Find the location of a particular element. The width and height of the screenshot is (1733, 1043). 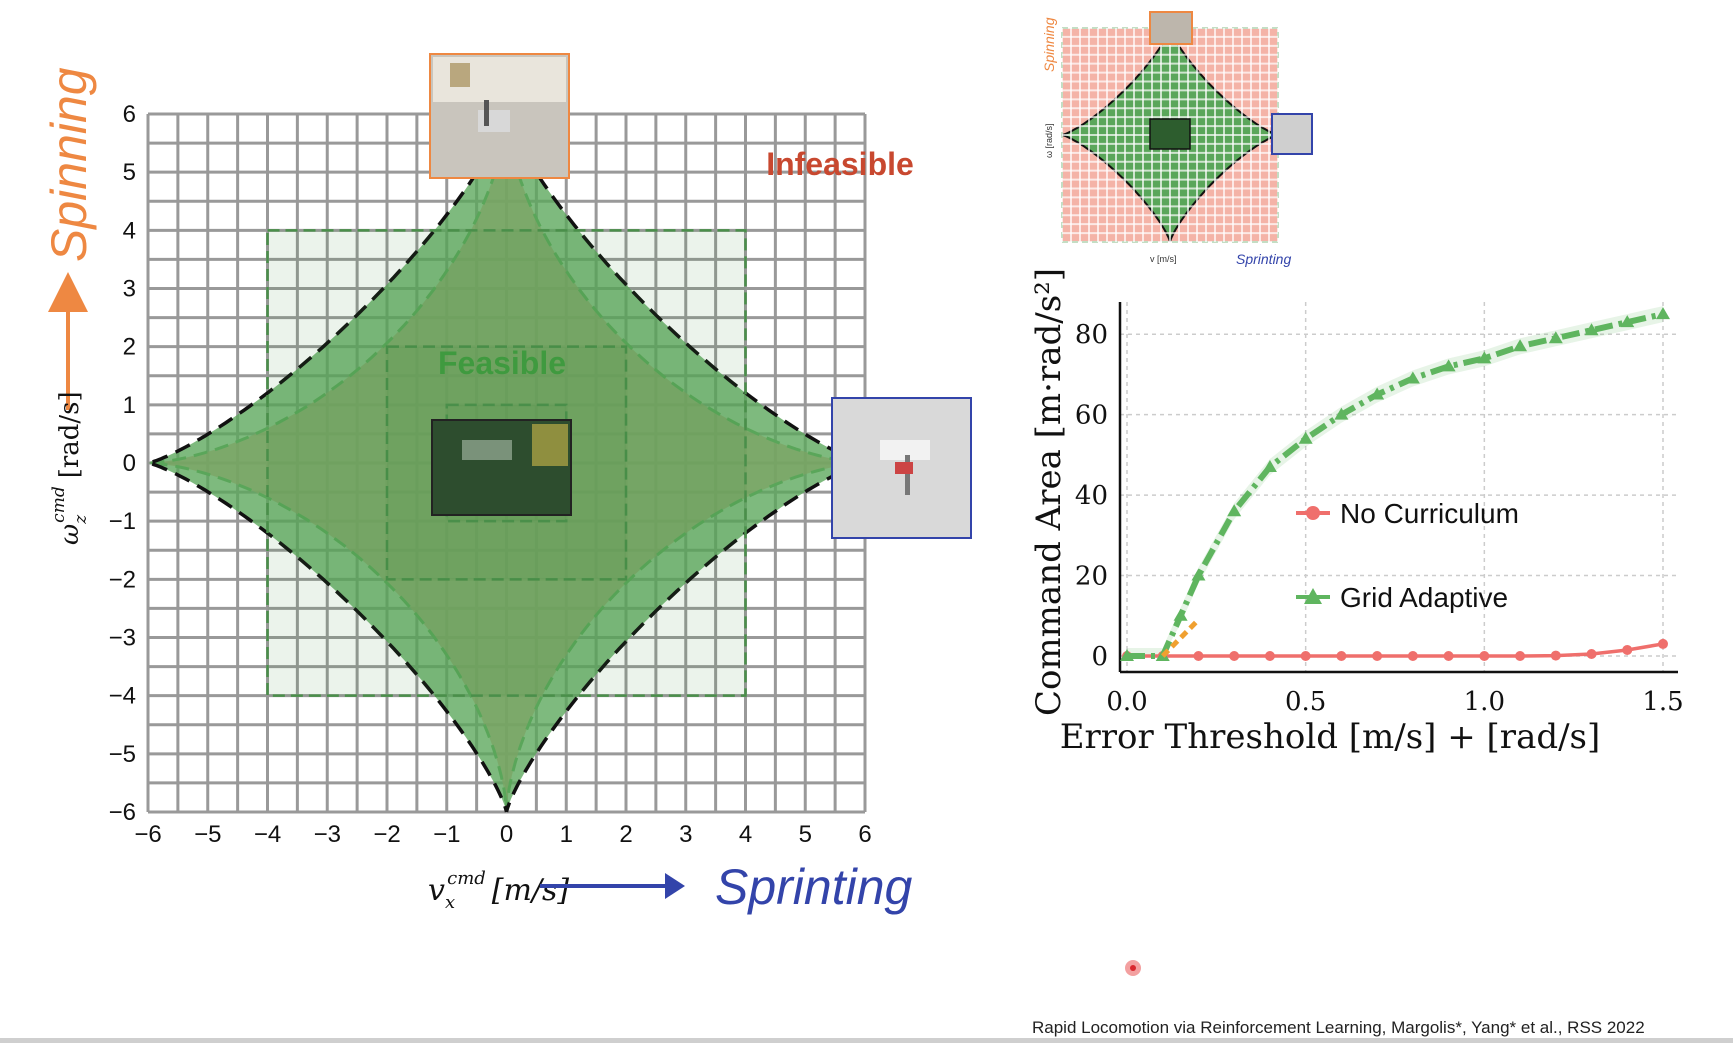

y-axis-unit: [rad/s] is located at coordinates (70, 434).